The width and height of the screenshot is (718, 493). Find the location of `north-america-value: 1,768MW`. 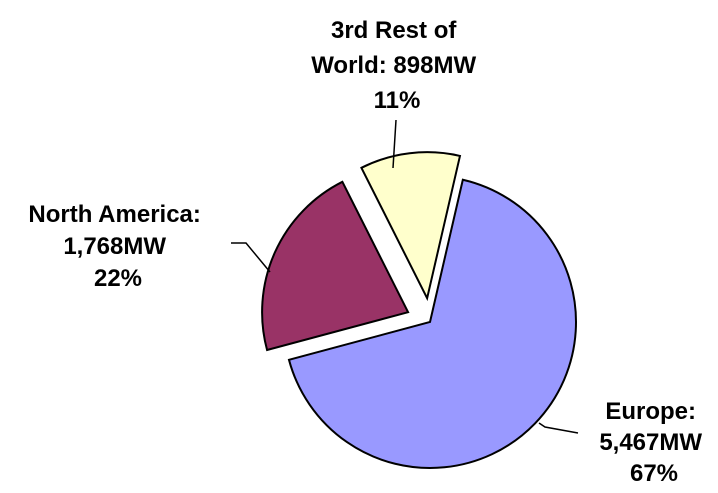

north-america-value: 1,768MW is located at coordinates (114, 246).